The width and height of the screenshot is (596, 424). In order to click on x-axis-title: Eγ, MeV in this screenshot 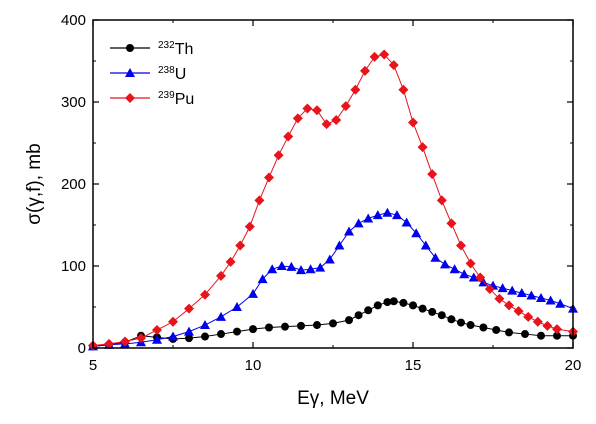, I will do `click(333, 398)`.